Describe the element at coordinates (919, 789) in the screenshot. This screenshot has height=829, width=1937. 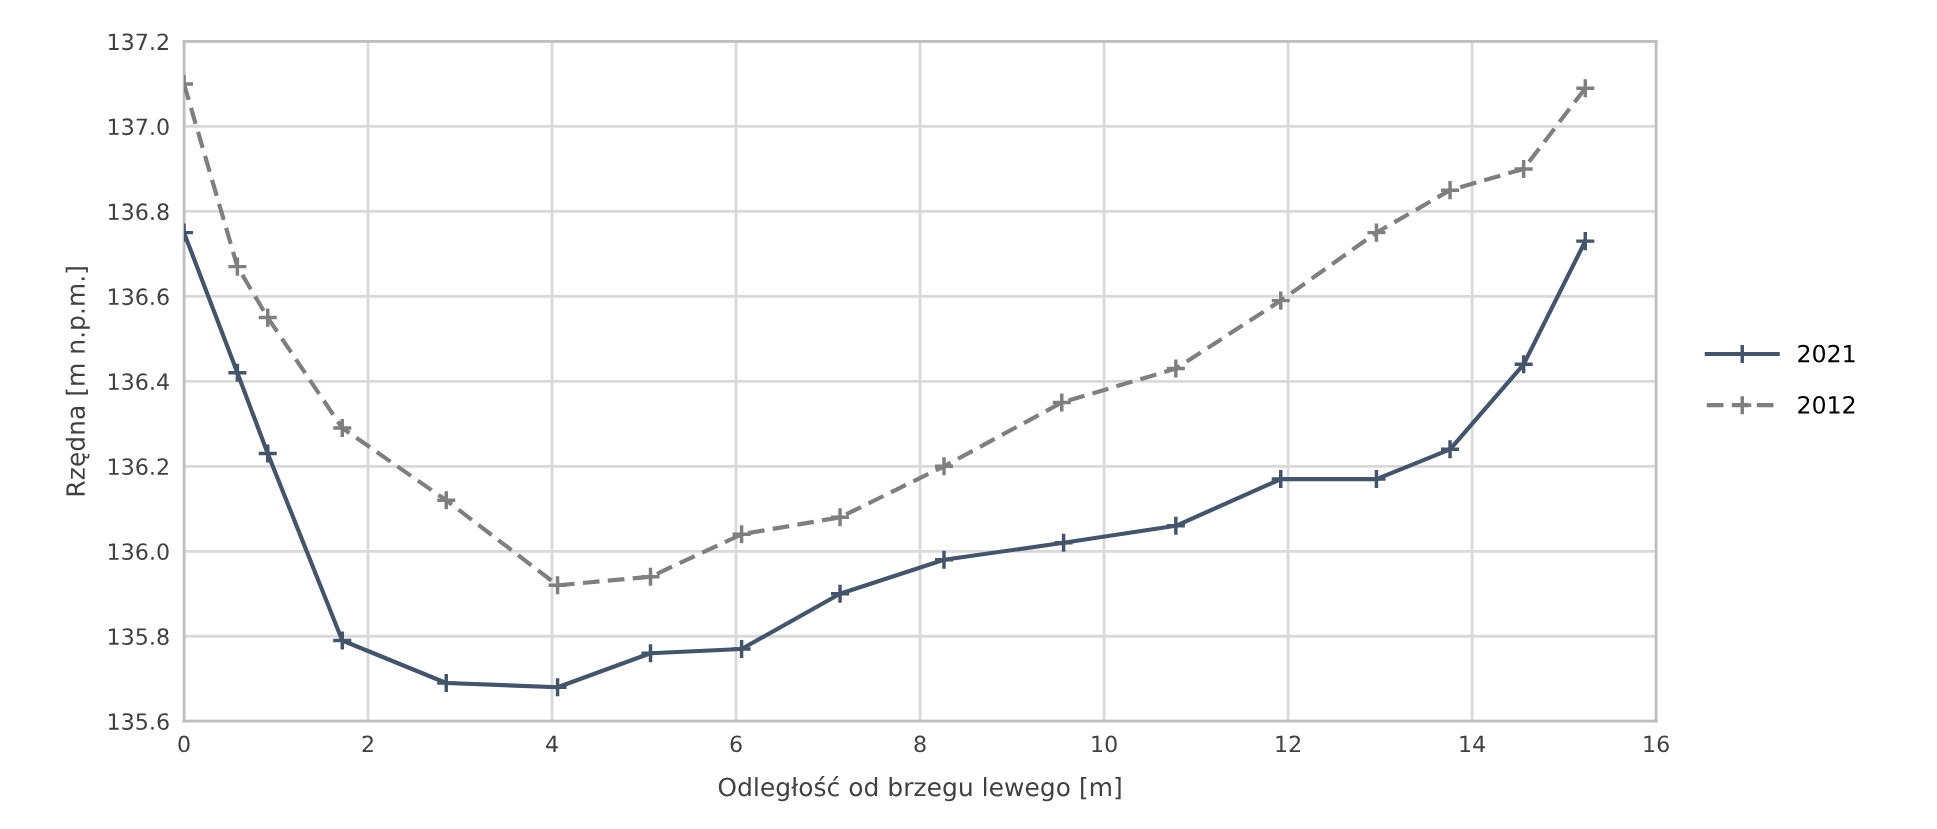
I see `x-axis-title: Odległość od brzegu lewego [m]` at that location.